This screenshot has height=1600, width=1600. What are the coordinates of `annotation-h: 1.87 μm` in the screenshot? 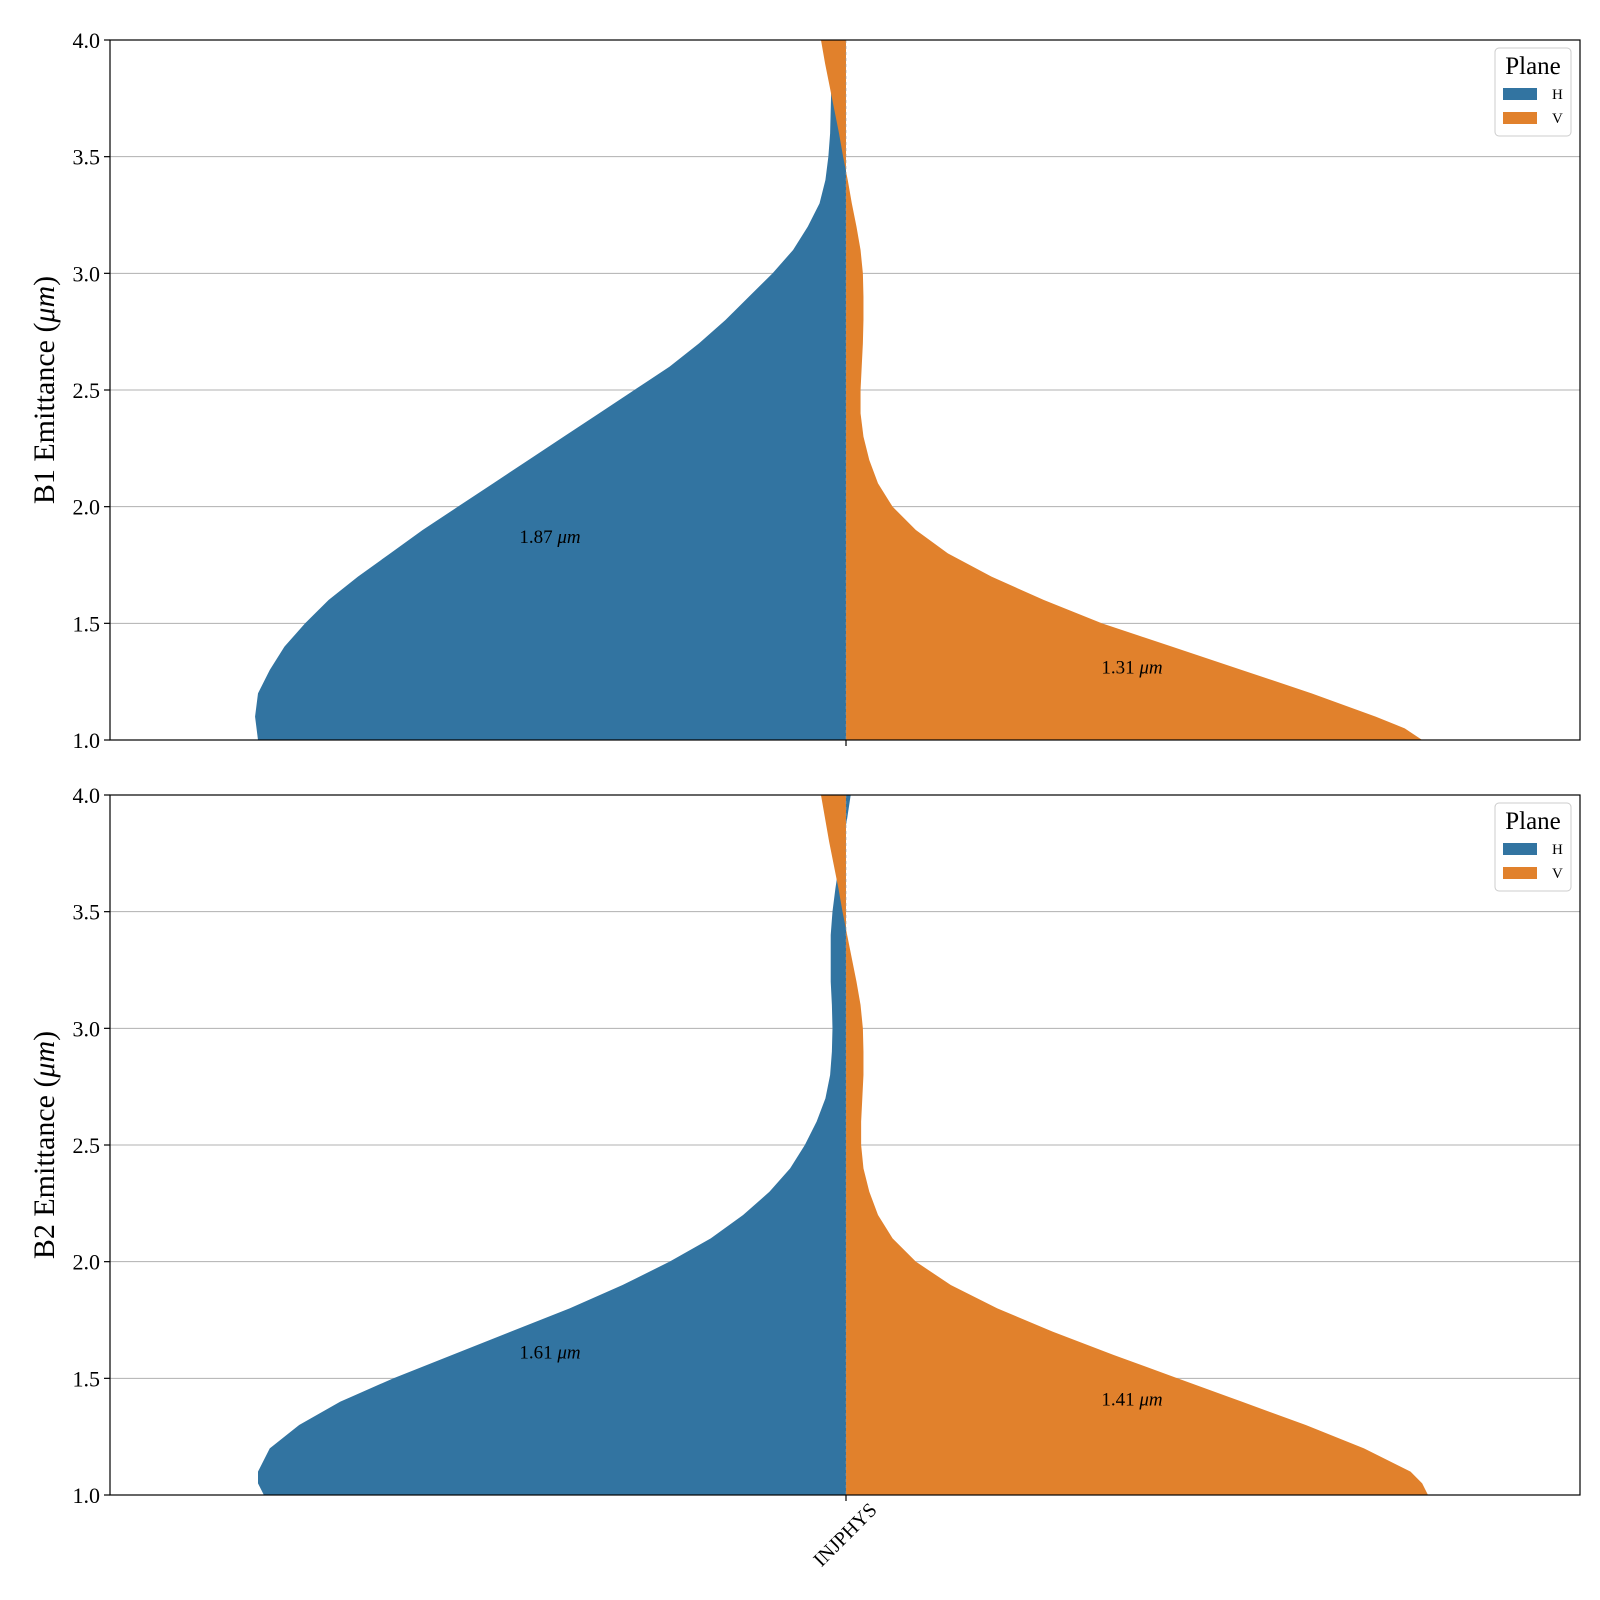 It's located at (549, 537).